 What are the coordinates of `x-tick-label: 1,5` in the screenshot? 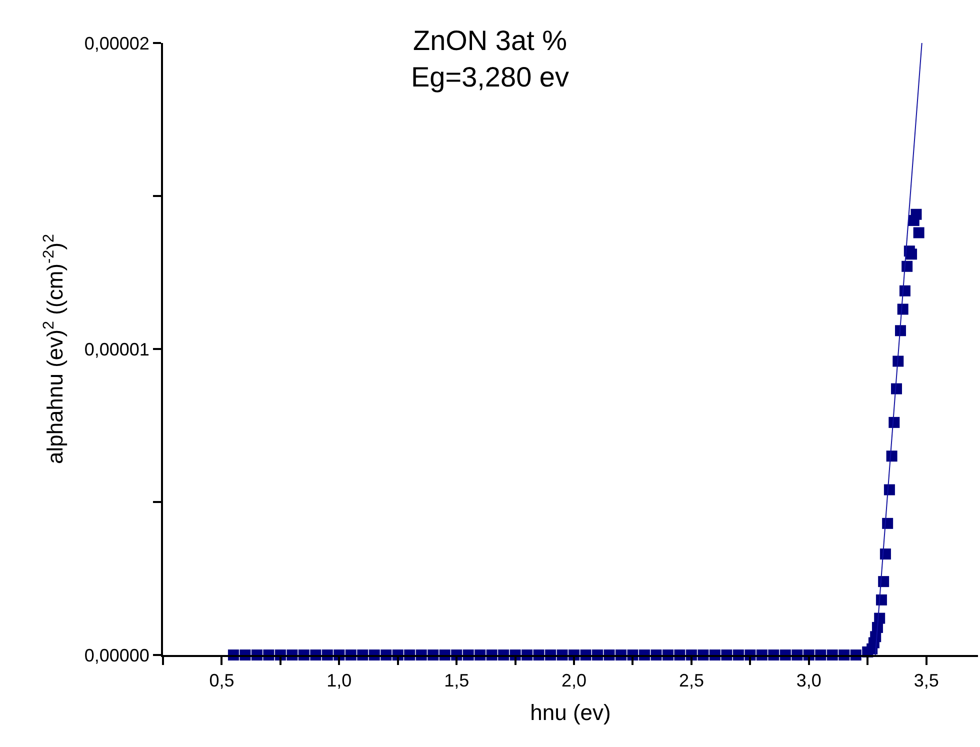 It's located at (457, 680).